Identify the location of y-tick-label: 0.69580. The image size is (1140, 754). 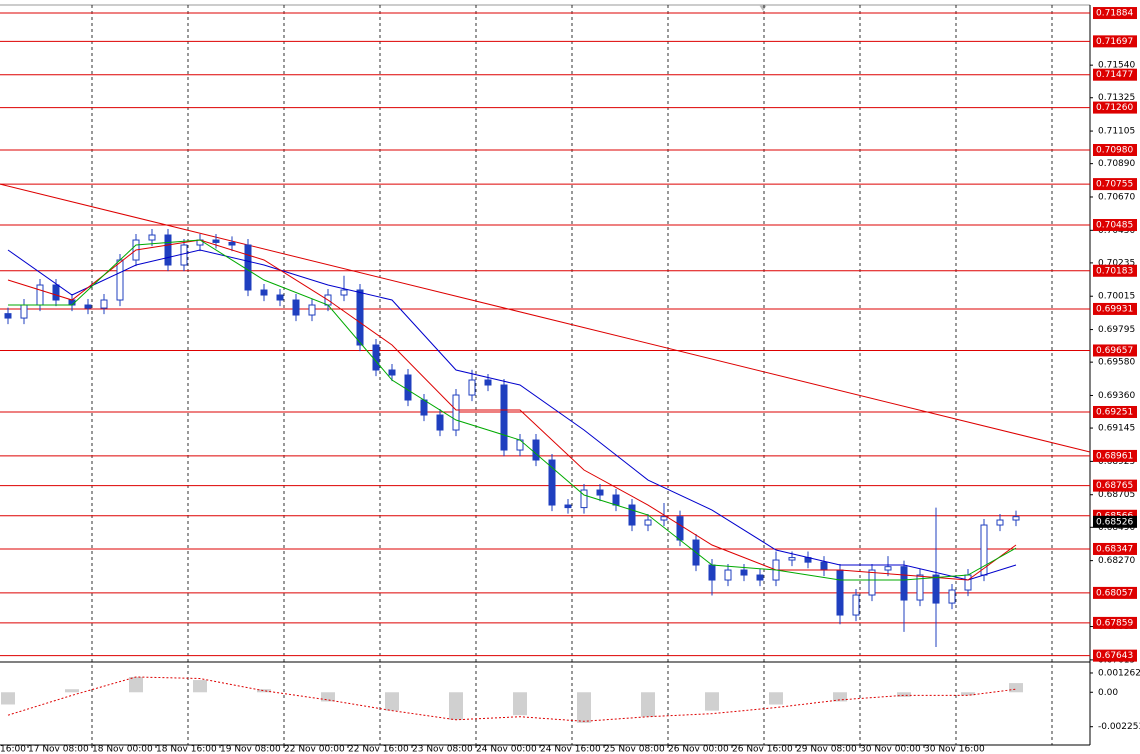
(1116, 363).